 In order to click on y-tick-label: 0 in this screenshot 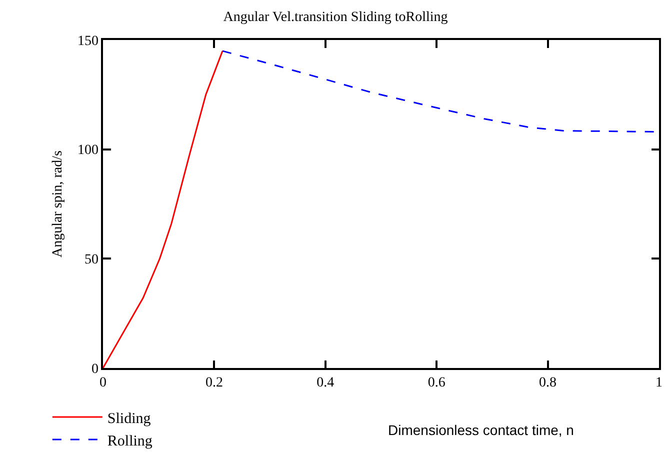, I will do `click(94, 369)`.